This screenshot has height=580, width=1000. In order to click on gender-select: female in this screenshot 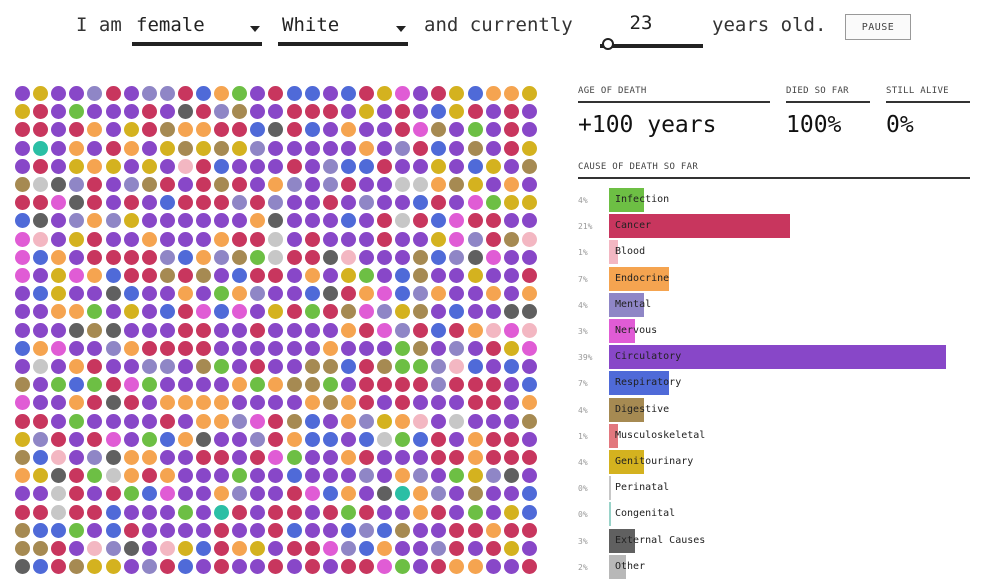, I will do `click(197, 28)`.